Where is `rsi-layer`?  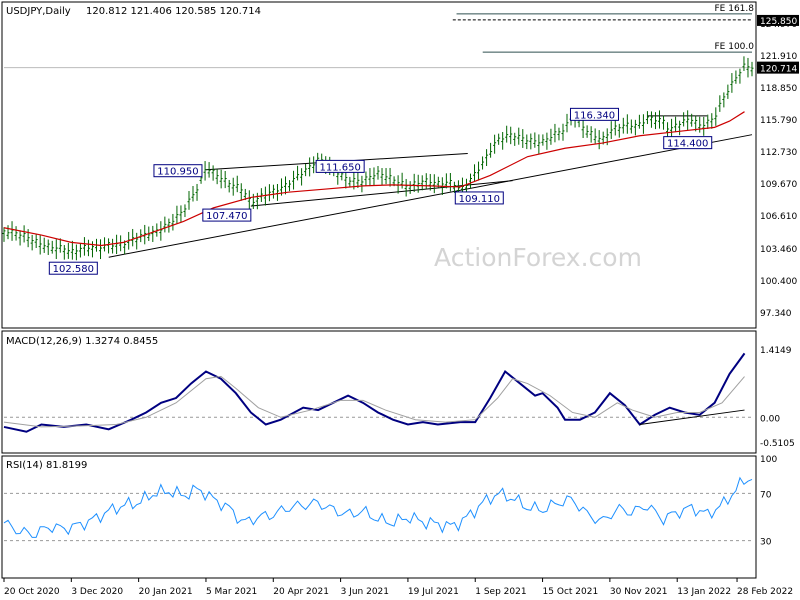
rsi-layer is located at coordinates (378, 509).